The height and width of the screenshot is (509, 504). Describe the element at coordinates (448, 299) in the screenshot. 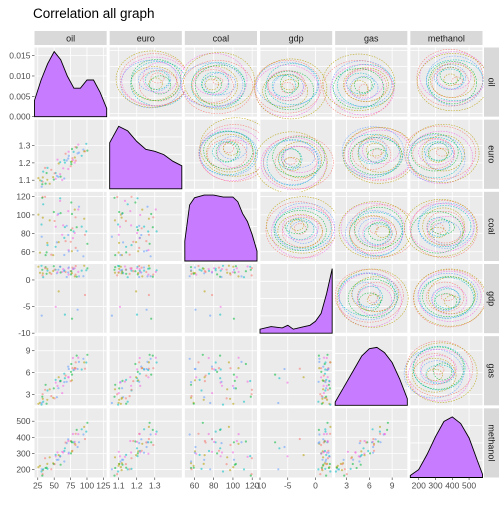

I see `panel-gdp-methanol` at that location.